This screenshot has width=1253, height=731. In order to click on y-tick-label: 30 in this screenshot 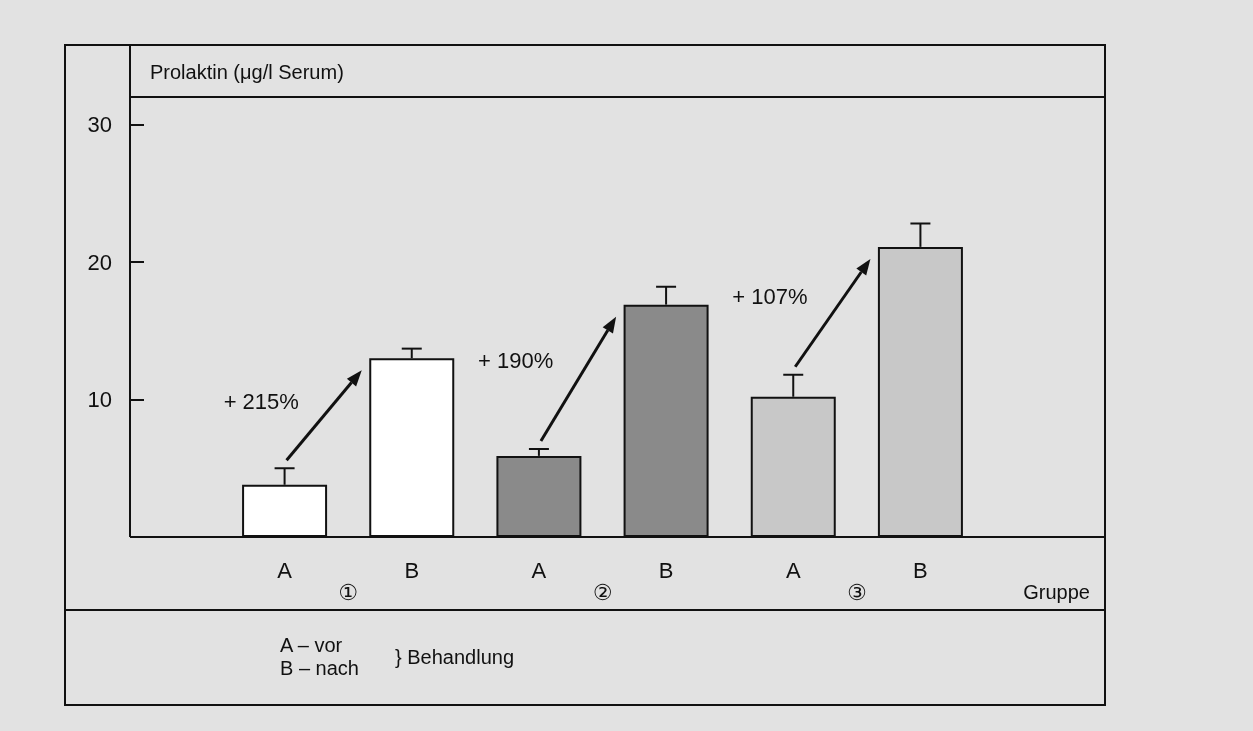, I will do `click(99, 124)`.